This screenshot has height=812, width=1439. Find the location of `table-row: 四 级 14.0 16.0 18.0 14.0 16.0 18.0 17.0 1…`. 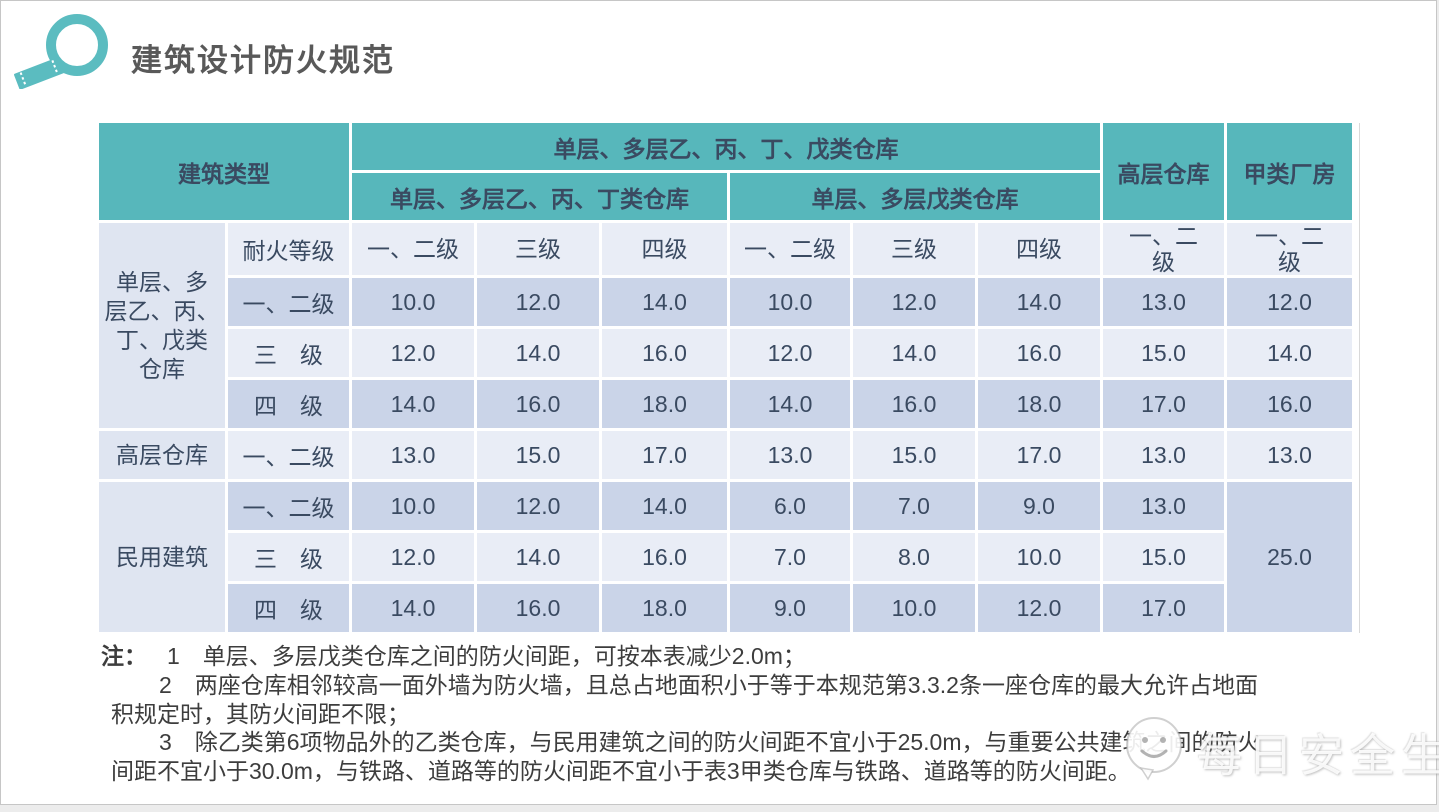

table-row: 四 级 14.0 16.0 18.0 14.0 16.0 18.0 17.0 1… is located at coordinates (725, 404).